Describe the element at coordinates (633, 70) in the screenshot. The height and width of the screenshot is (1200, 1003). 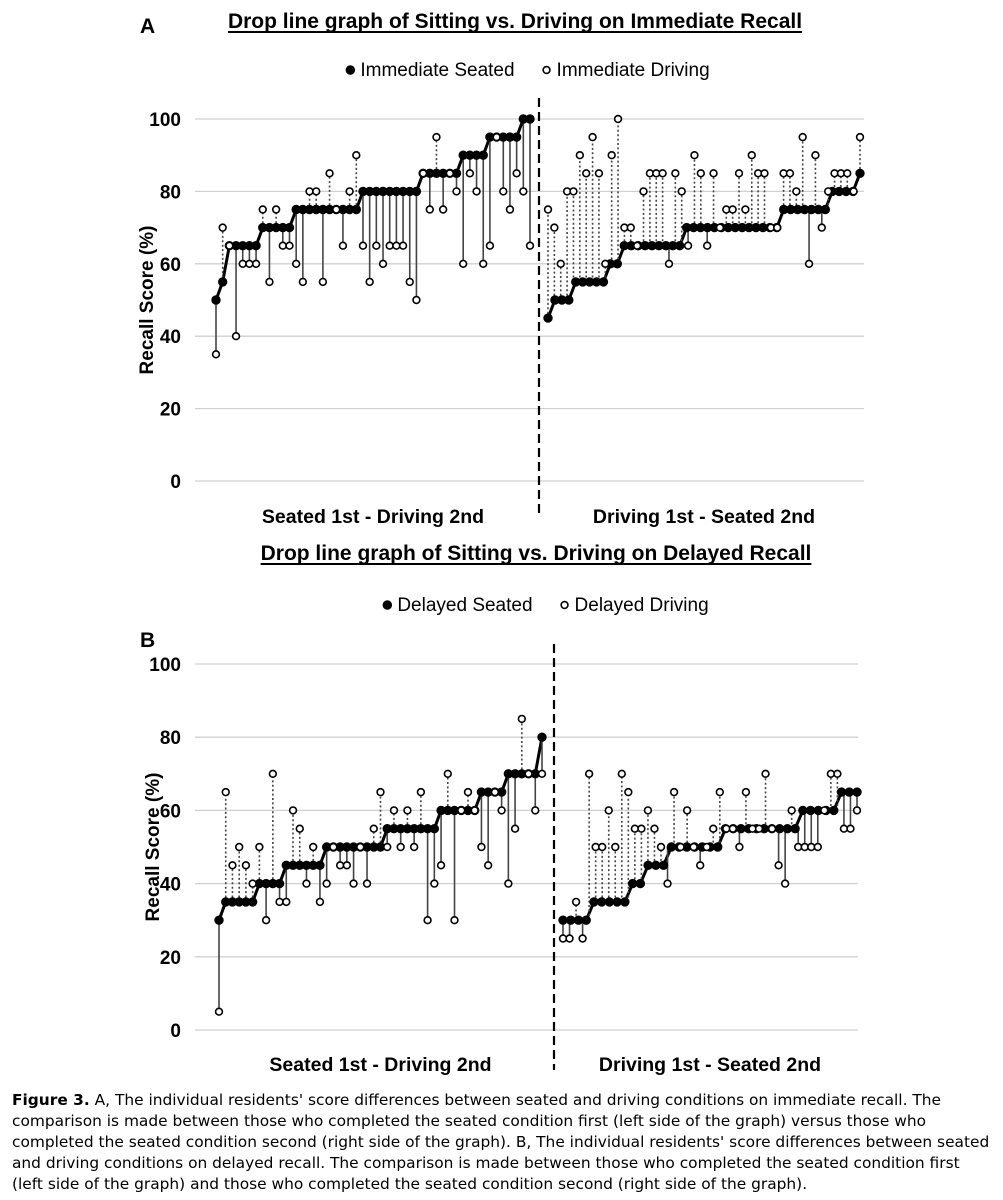
I see `legend-label-driving: Immediate Driving` at that location.